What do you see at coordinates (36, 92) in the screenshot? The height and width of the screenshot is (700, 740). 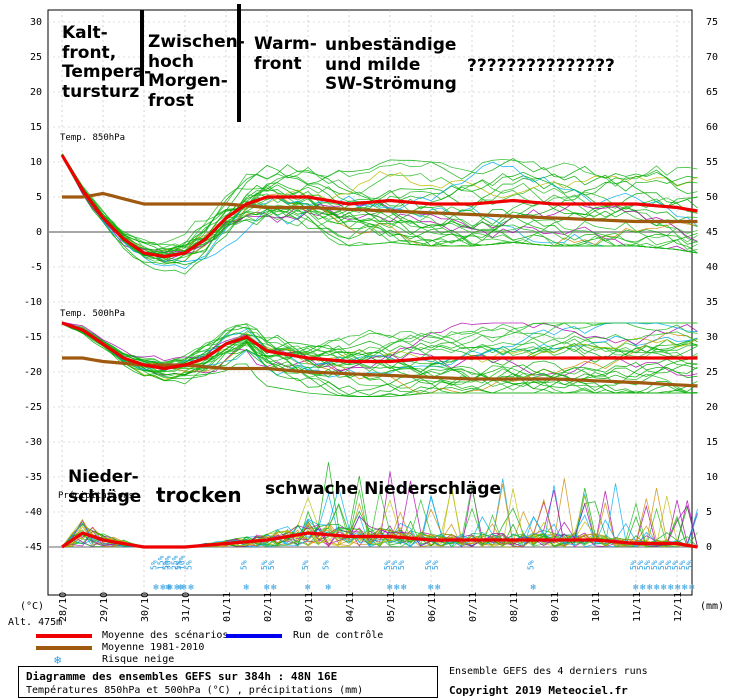 I see `y-tick-label-left: 20` at bounding box center [36, 92].